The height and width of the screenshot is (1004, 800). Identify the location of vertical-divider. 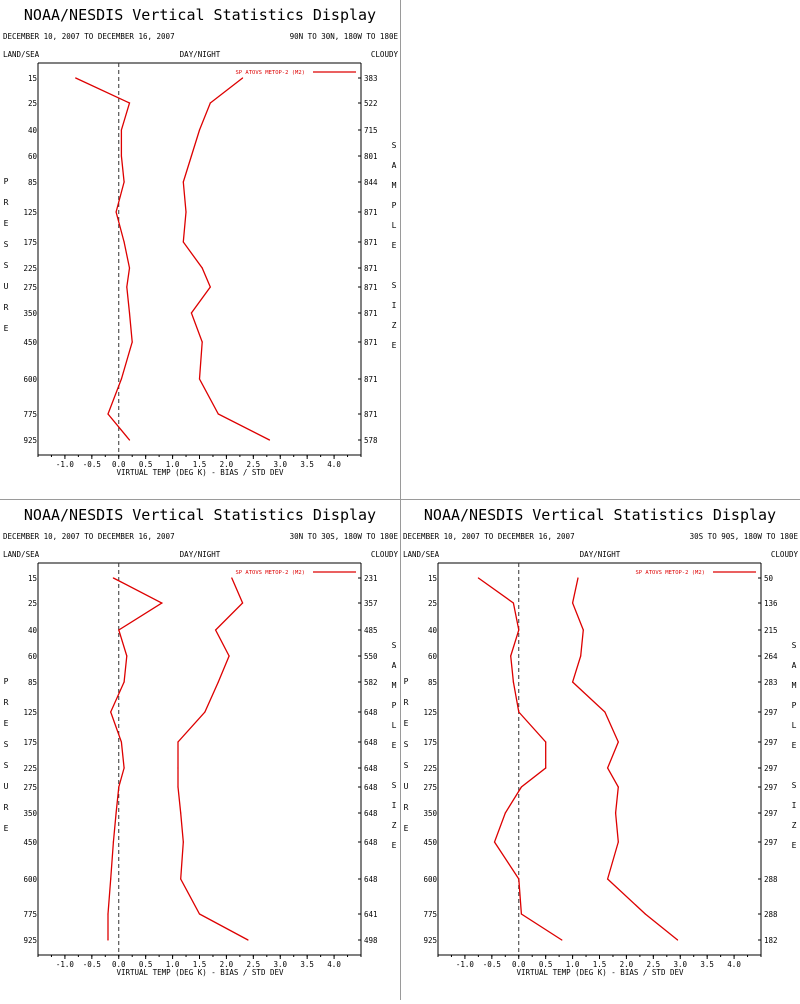
(400, 500).